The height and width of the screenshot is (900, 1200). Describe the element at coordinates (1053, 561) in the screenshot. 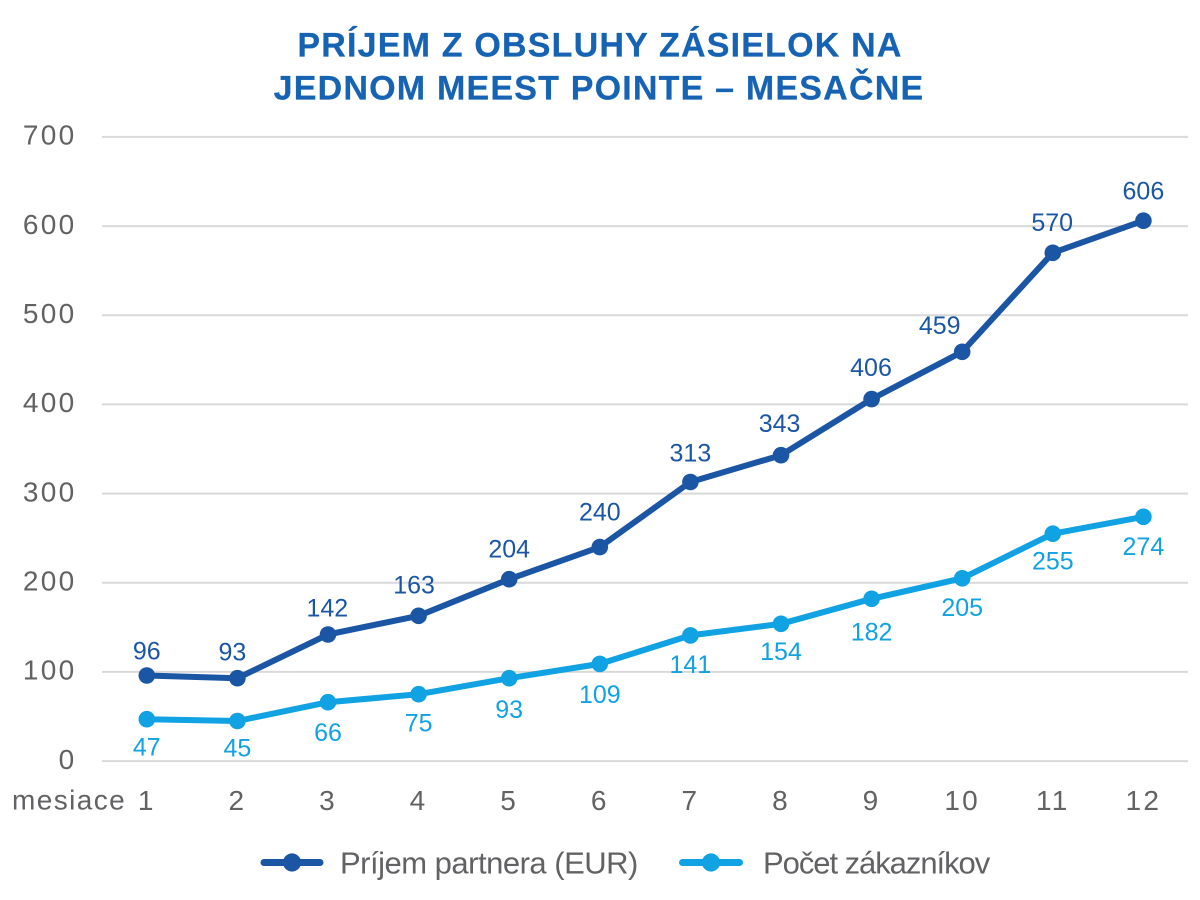

I see `svg-text: 255` at that location.